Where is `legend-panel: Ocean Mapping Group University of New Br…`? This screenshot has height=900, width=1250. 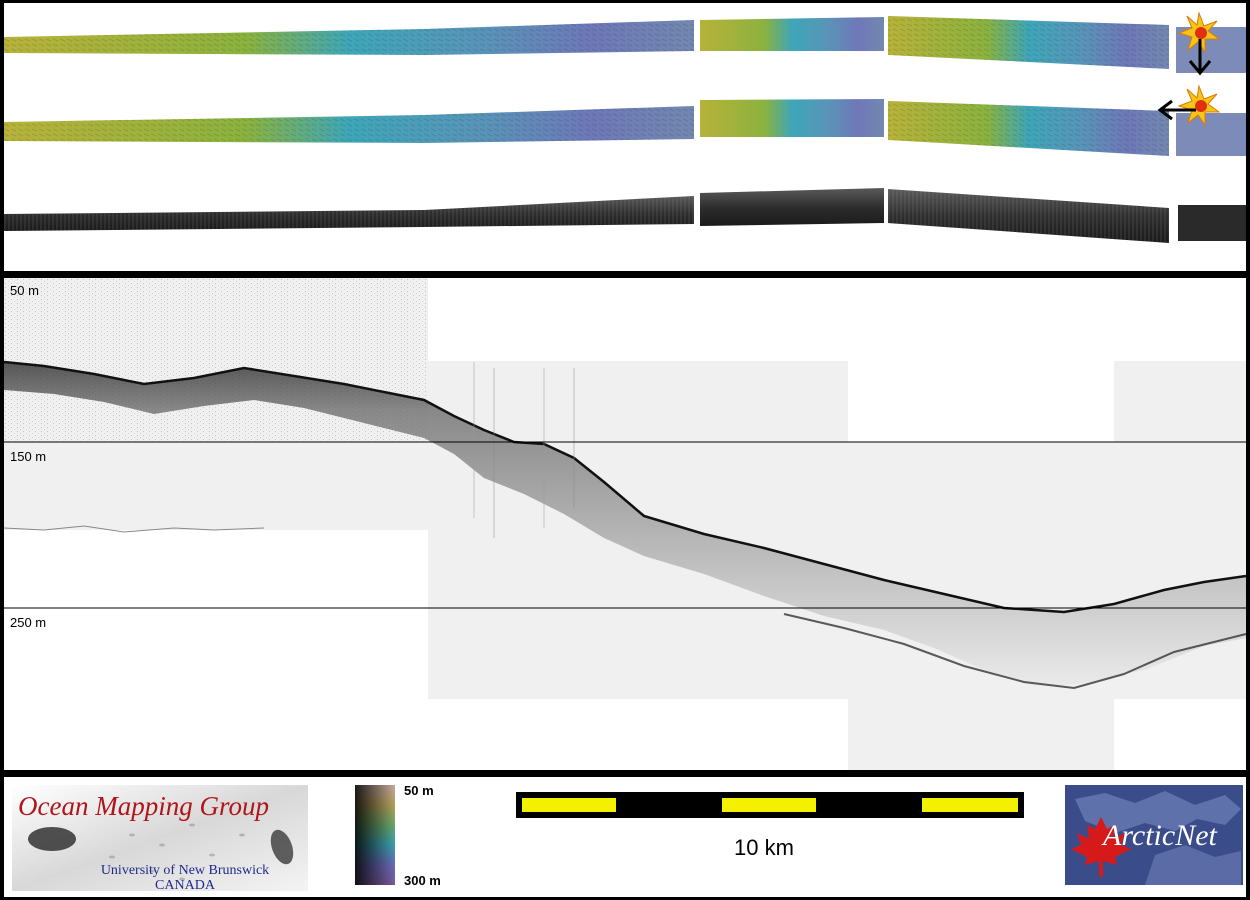 legend-panel: Ocean Mapping Group University of New Br… is located at coordinates (625, 837).